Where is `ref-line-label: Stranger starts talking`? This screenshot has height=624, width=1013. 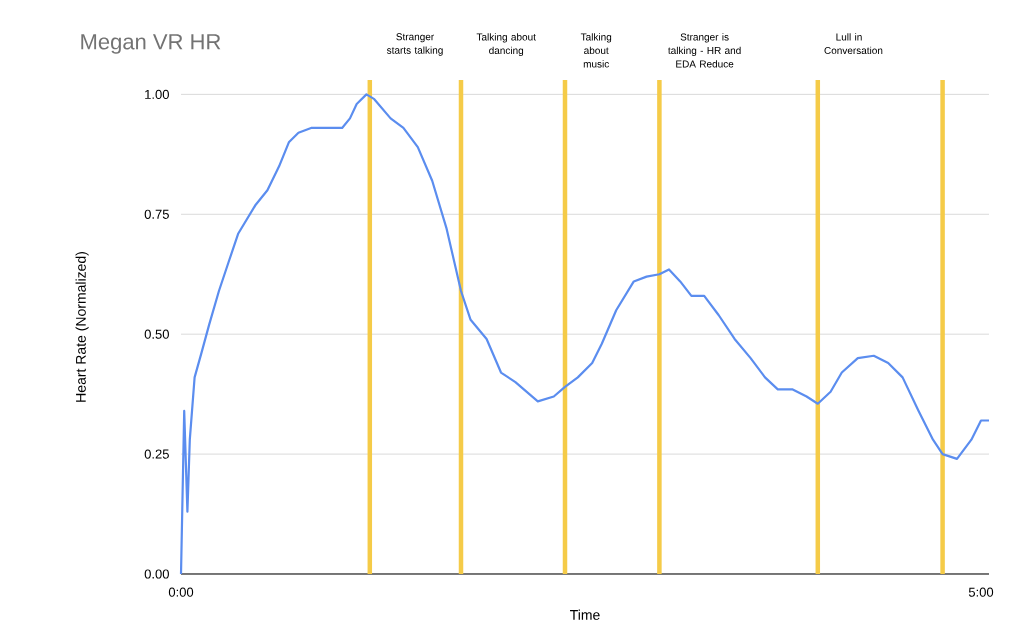 ref-line-label: Stranger starts talking is located at coordinates (414, 44).